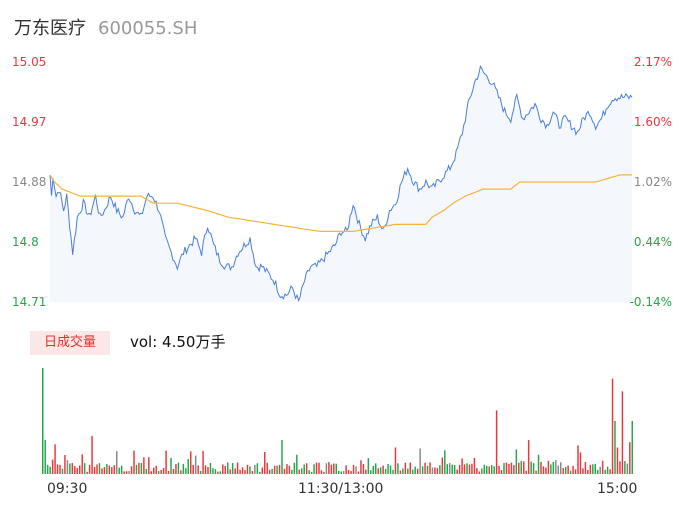 The image size is (686, 524). What do you see at coordinates (652, 242) in the screenshot?
I see `pct-tick-3: 0.44%` at bounding box center [652, 242].